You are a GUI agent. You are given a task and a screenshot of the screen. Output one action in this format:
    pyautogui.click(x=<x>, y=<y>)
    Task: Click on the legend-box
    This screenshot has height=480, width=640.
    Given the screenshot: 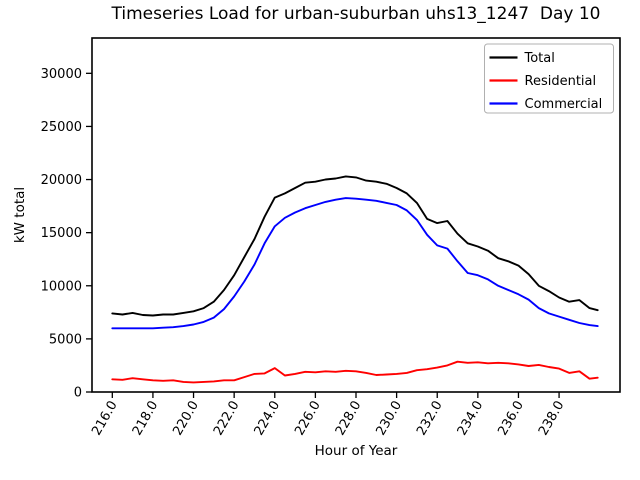 What is the action you would take?
    pyautogui.click(x=549, y=78)
    